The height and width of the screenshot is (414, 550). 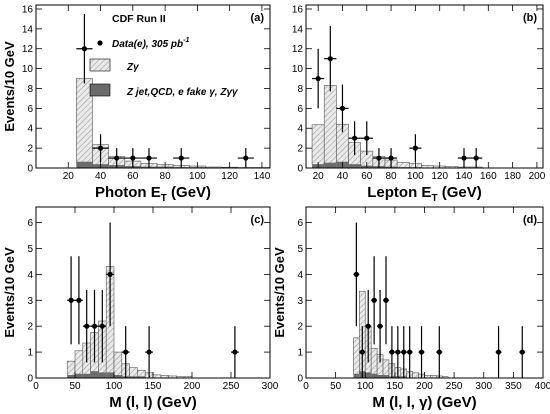 What do you see at coordinates (150, 43) in the screenshot?
I see `legend-data-label: Data(e), 305 pb-1` at bounding box center [150, 43].